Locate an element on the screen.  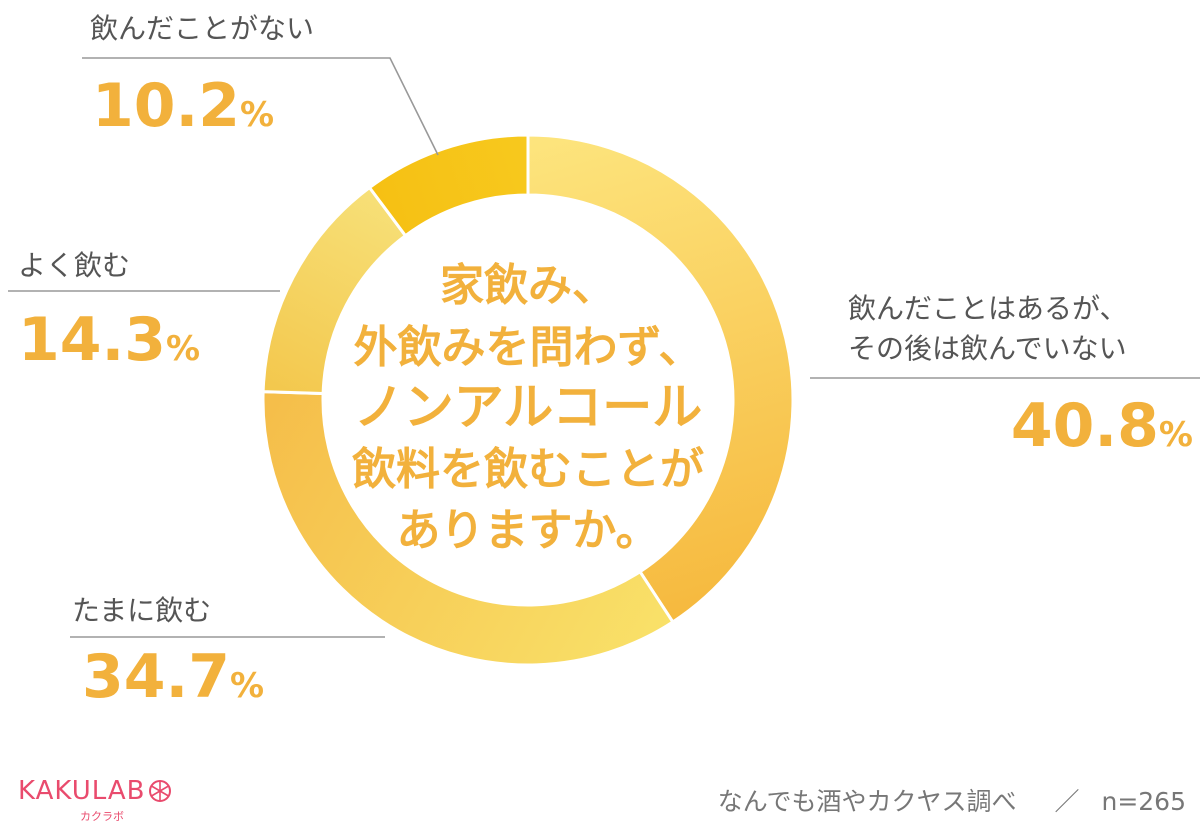
logo-subtitle: カクラボ is located at coordinates (102, 816).